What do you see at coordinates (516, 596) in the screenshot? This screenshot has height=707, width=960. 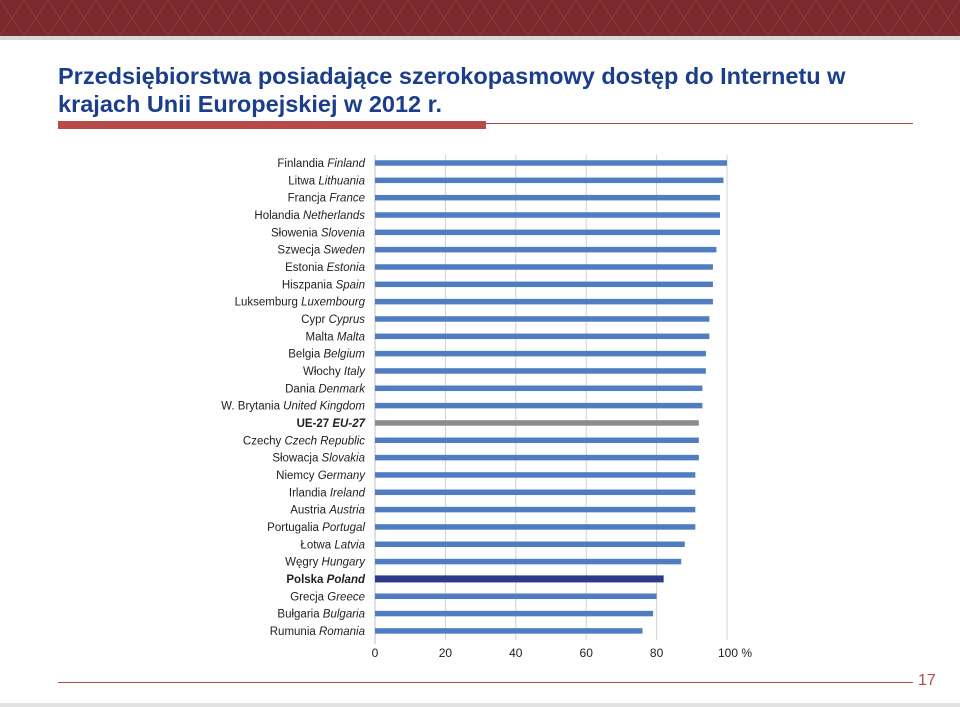 I see `bar-greece` at bounding box center [516, 596].